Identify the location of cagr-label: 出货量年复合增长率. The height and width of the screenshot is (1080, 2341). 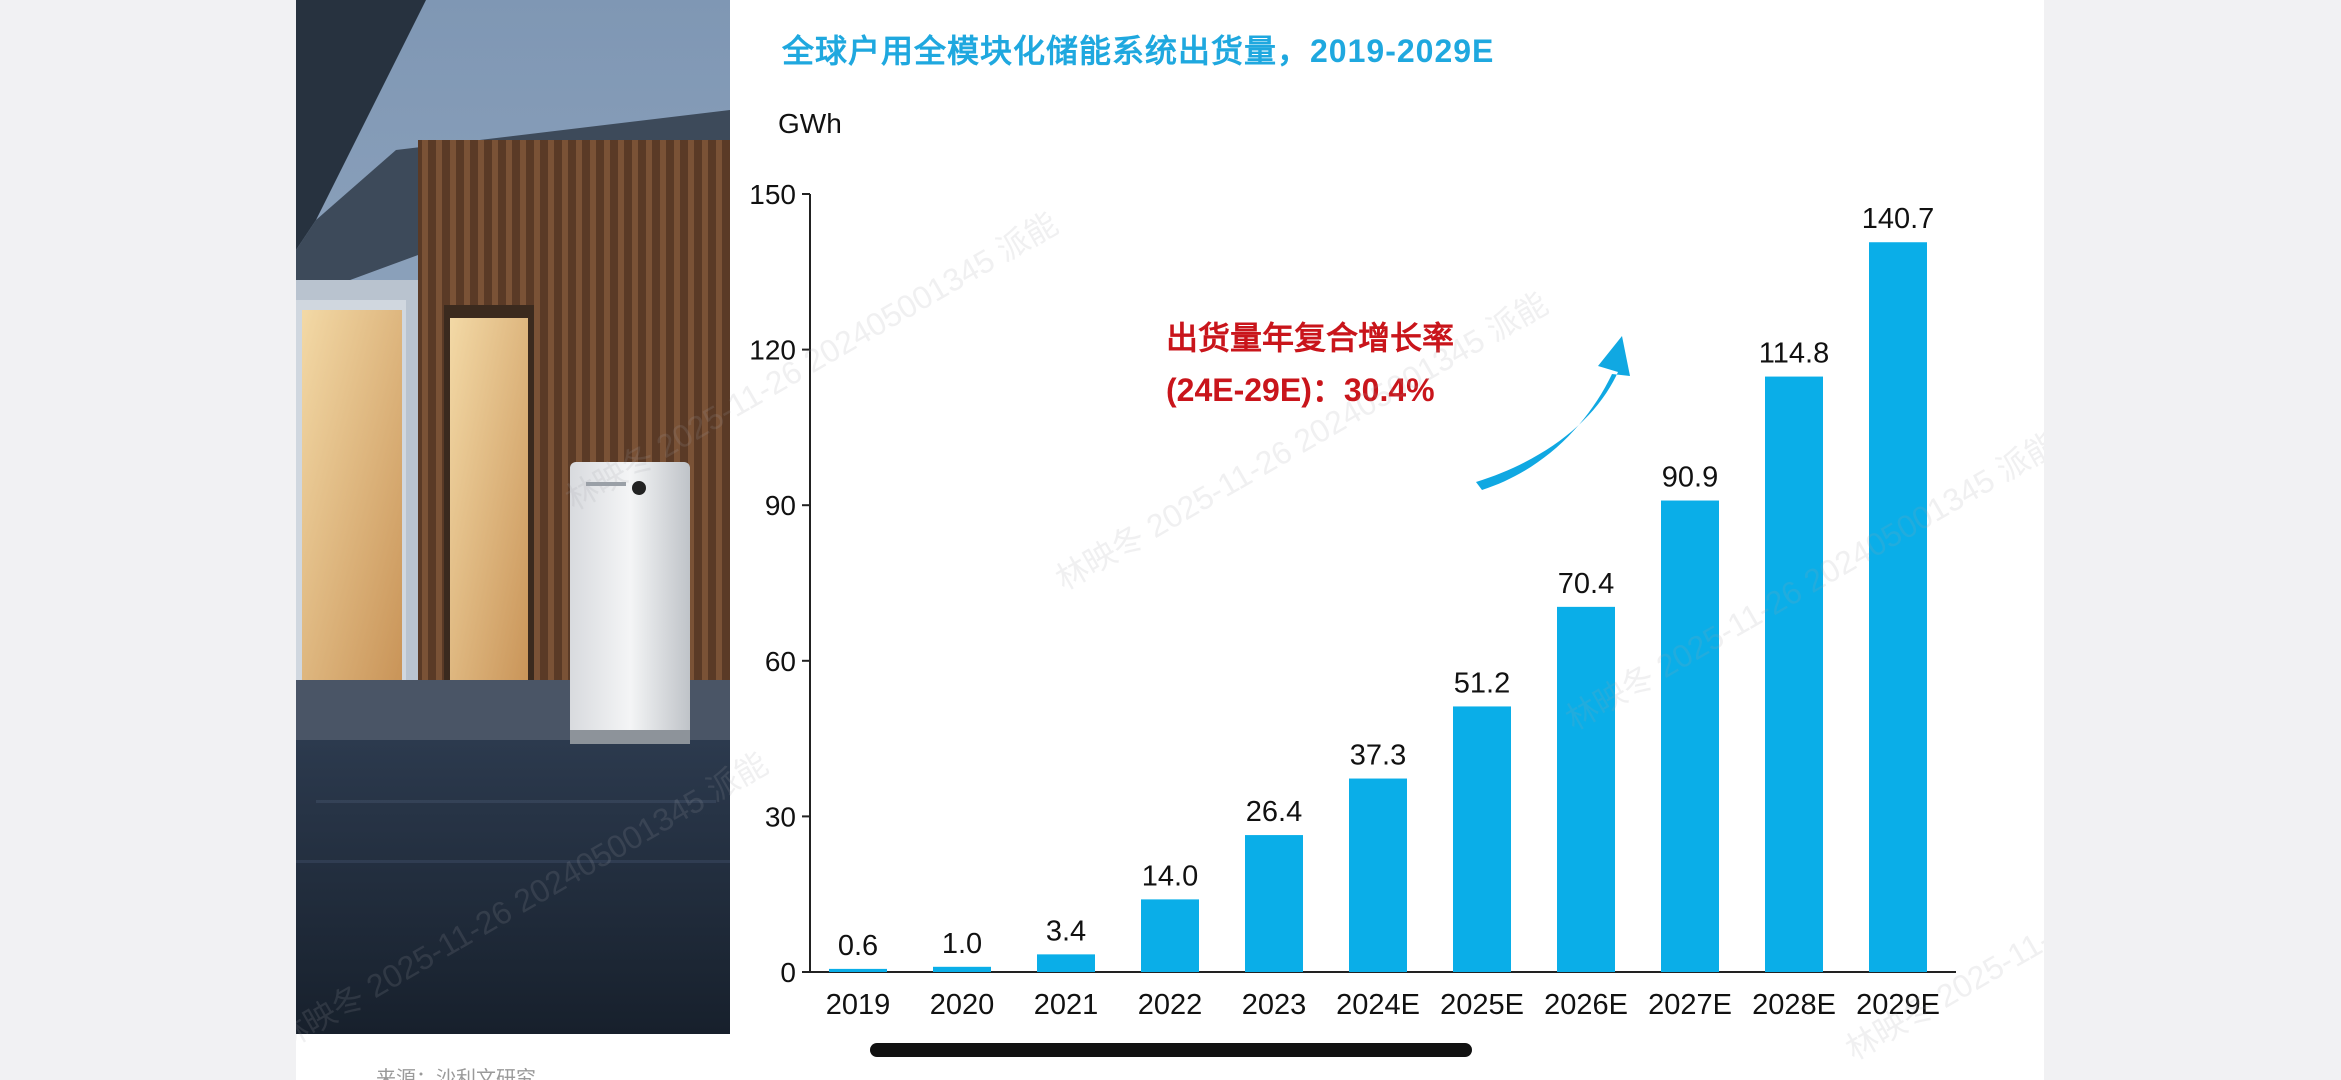
(1310, 338).